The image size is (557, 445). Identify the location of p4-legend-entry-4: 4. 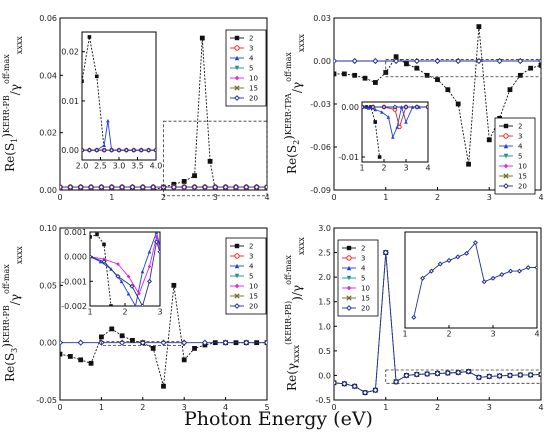
(363, 269).